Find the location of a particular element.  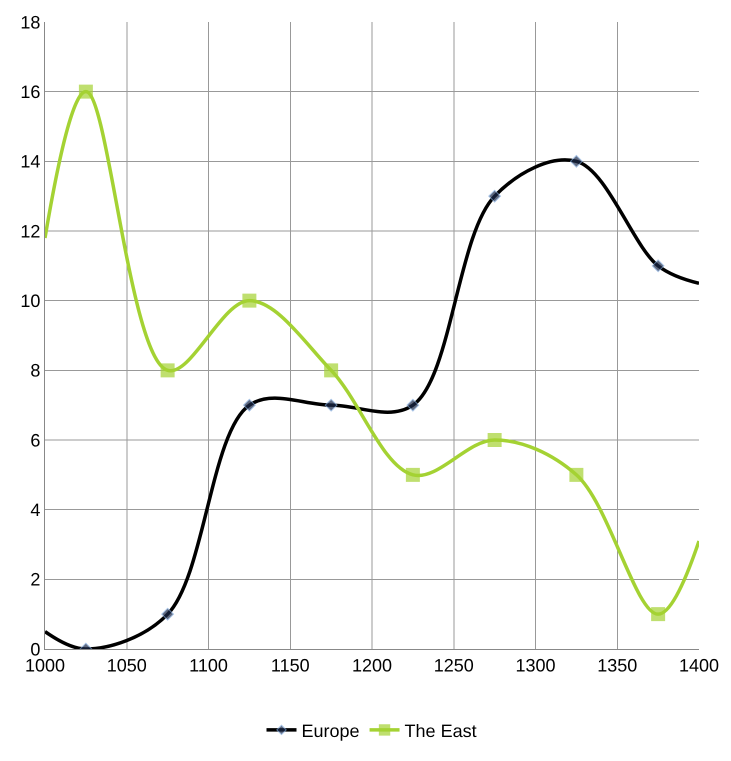

y-tick-label: 4 is located at coordinates (35, 510).